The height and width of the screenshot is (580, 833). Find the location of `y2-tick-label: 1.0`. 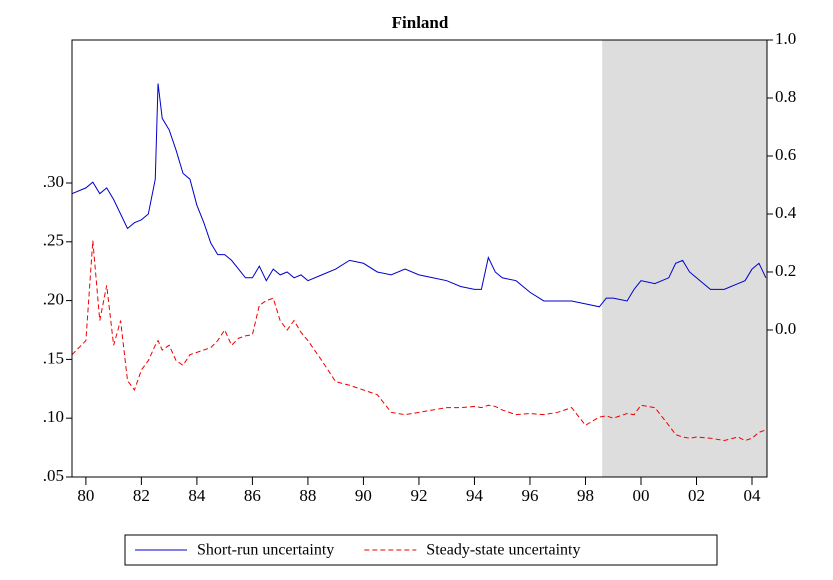

y2-tick-label: 1.0 is located at coordinates (785, 38).